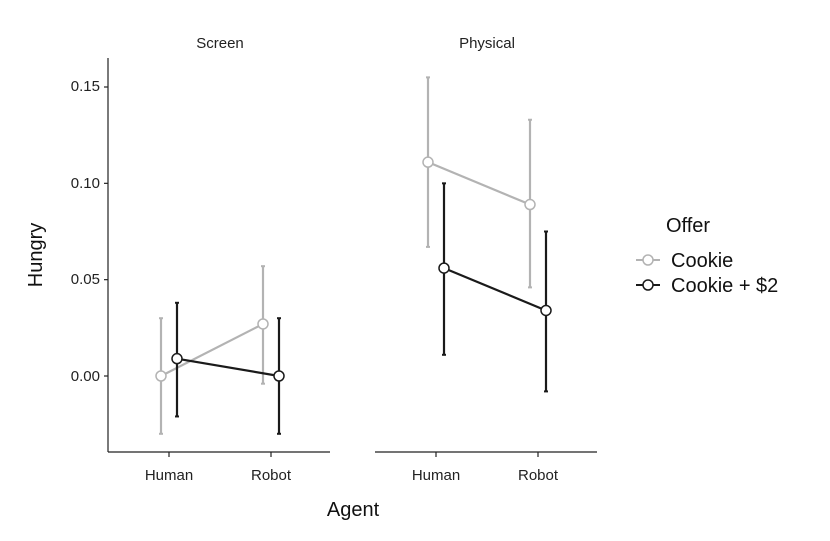 The width and height of the screenshot is (830, 541). Describe the element at coordinates (702, 261) in the screenshot. I see `legend-label: Cookie` at that location.